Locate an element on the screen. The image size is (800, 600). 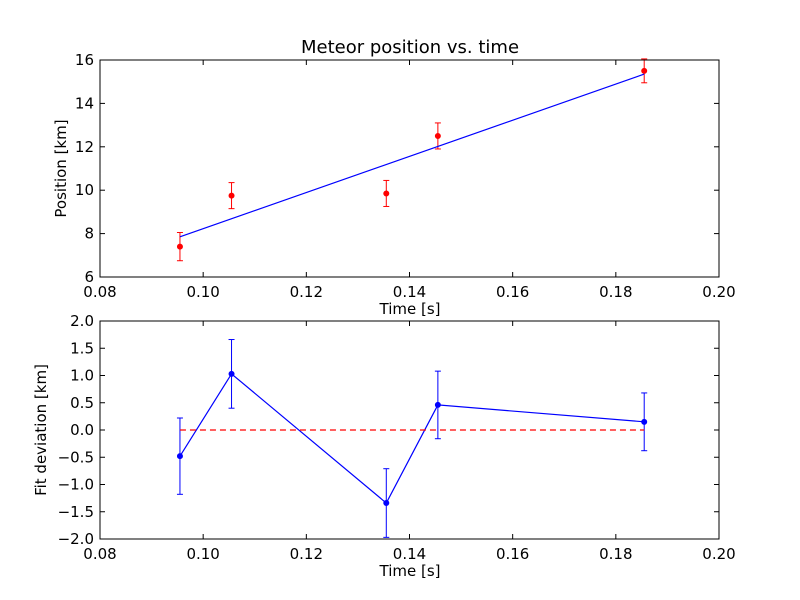
deviation-plot-y-tick-label: −1.0 is located at coordinates (76, 485).